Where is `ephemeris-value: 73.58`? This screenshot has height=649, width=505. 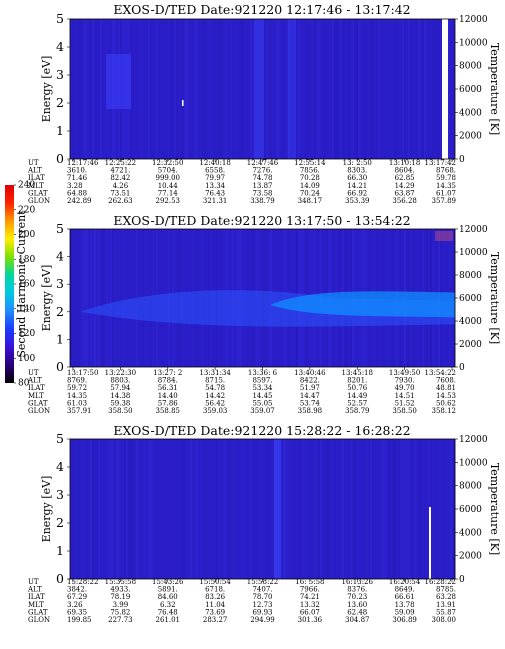 ephemeris-value: 73.58 is located at coordinates (262, 193).